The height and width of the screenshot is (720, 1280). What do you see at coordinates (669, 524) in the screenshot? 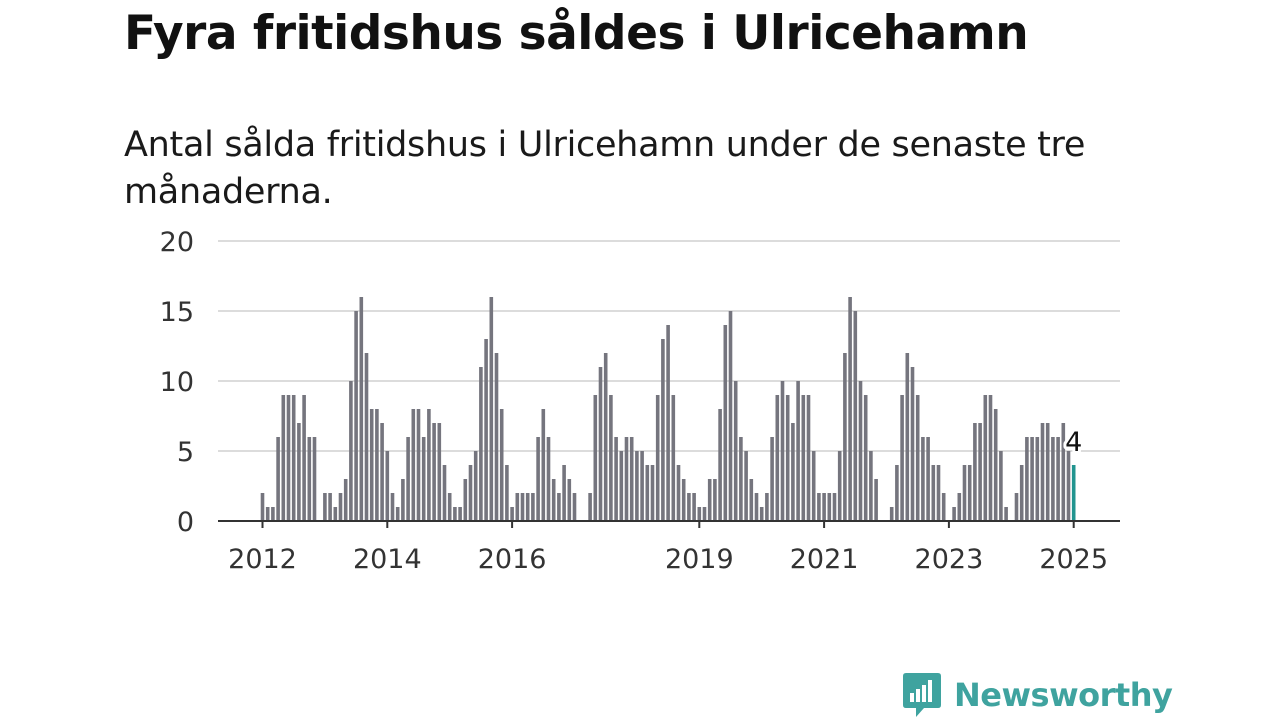
I see `axes` at bounding box center [669, 524].